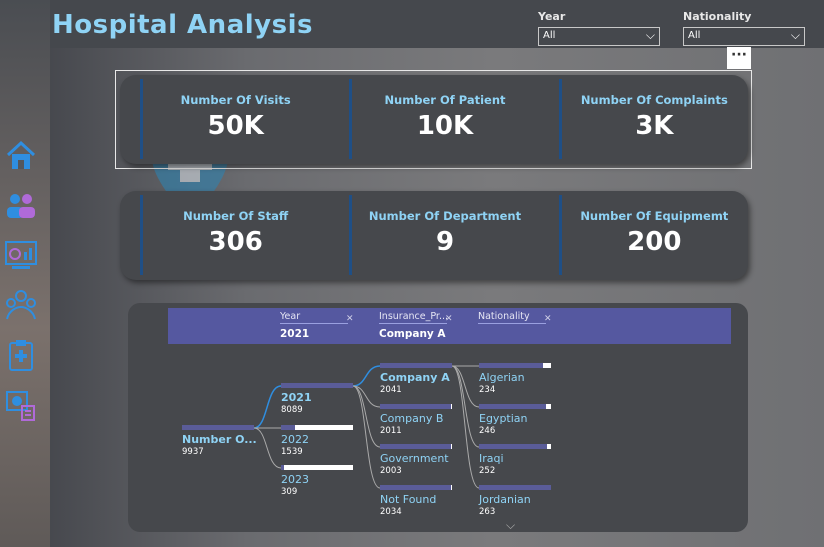 The height and width of the screenshot is (547, 824). I want to click on node-name: Algerian, so click(502, 377).